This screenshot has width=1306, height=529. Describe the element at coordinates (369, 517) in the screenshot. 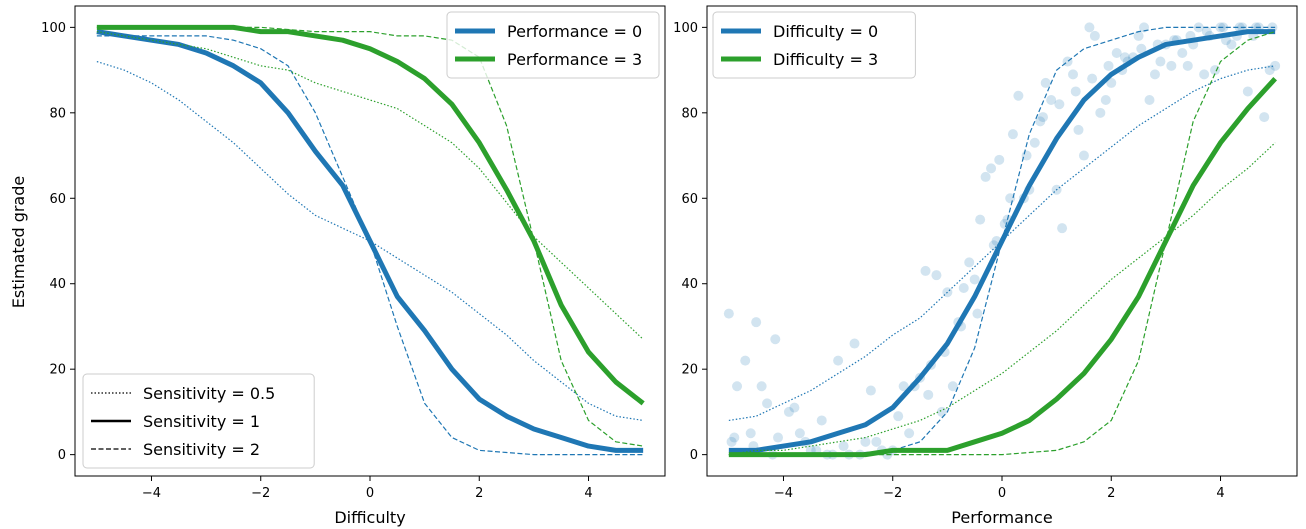

I see `x-axis-label: Difficulty` at that location.